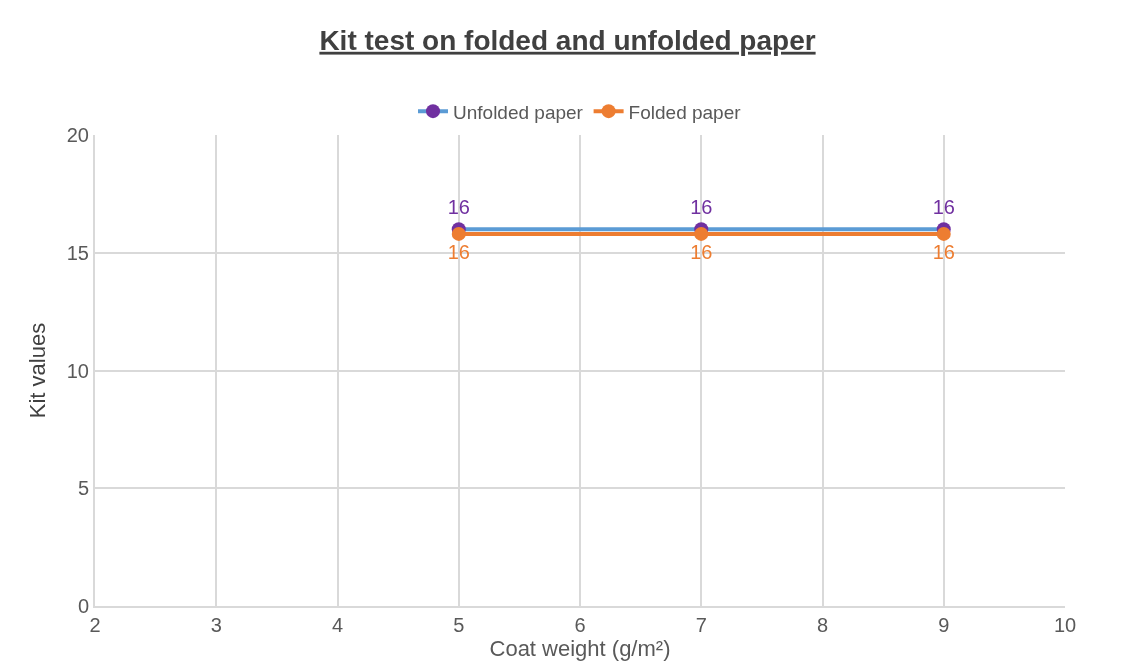  I want to click on y-axis-title: Kit values, so click(38, 370).